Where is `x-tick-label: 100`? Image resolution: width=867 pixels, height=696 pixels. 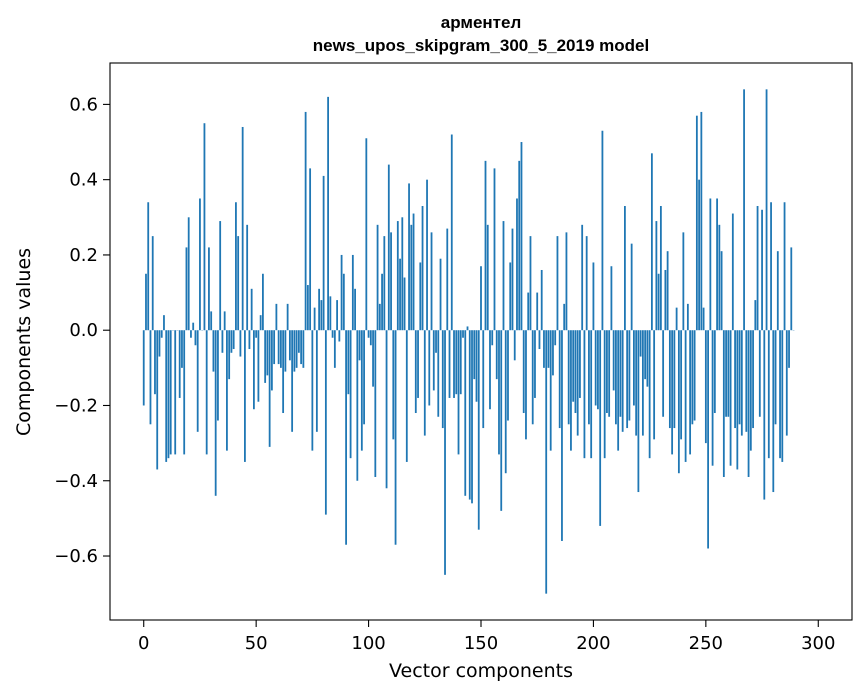
x-tick-label: 100 is located at coordinates (368, 643).